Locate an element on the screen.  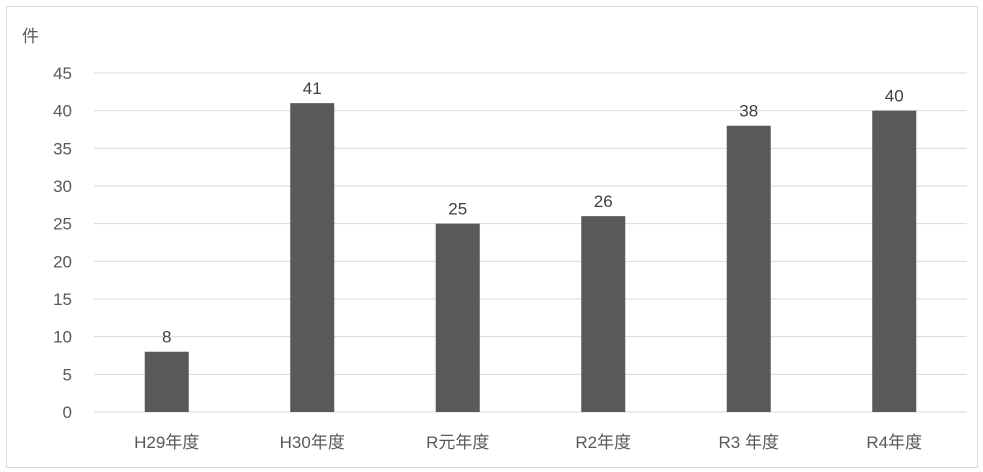
y-tick-label: 35 is located at coordinates (62, 148).